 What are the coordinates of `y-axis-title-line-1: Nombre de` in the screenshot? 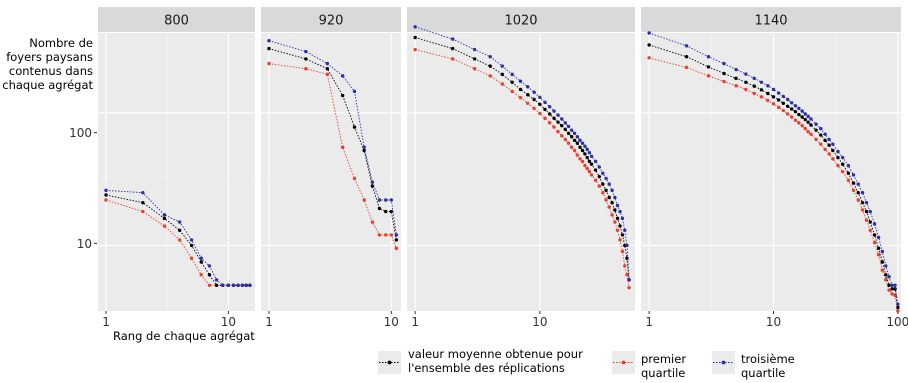 It's located at (61, 43).